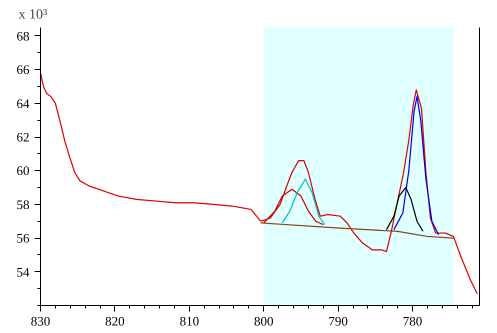 The width and height of the screenshot is (497, 333). Describe the element at coordinates (264, 321) in the screenshot. I see `x-tick-label: 800` at that location.